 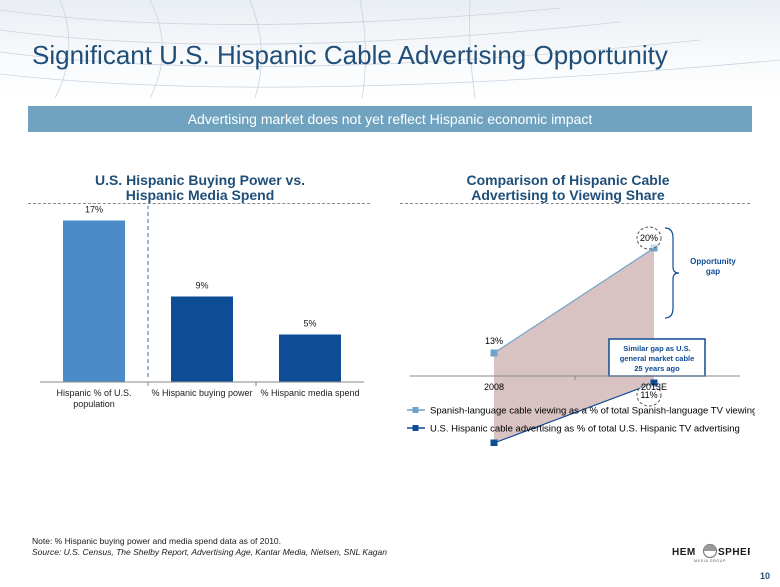 I want to click on callout-line-2: general market cable, so click(x=657, y=358).